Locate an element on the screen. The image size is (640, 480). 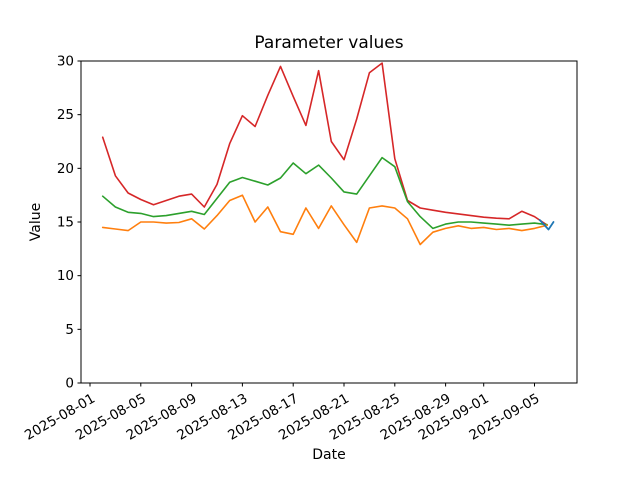
x-axis-label: Date is located at coordinates (328, 455).